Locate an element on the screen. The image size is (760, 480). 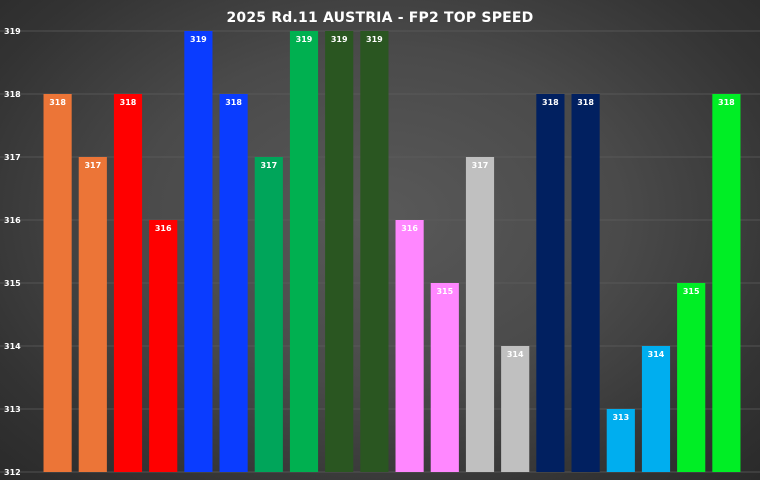
y-tick-label: 312 is located at coordinates (12, 472).